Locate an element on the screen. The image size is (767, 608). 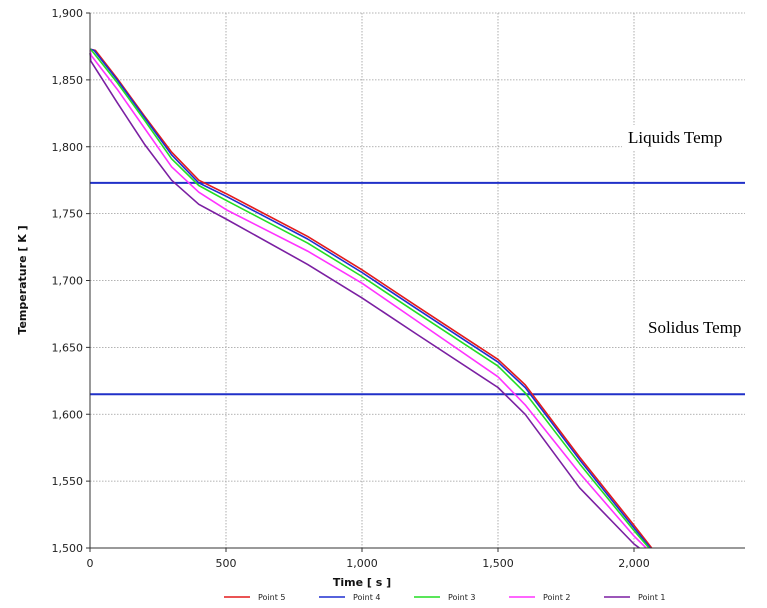
annotations: Liquids Temp Solidus Temp is located at coordinates (694, 233).